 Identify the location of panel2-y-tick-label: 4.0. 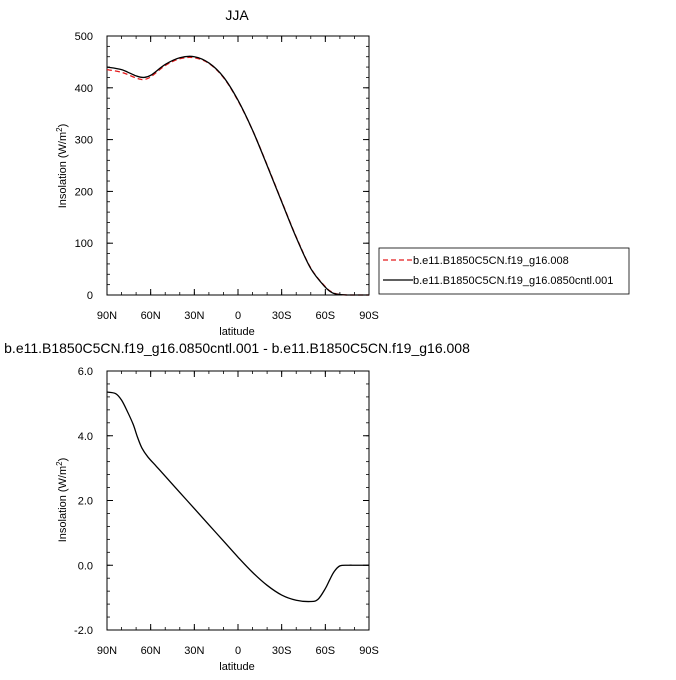
(85, 437).